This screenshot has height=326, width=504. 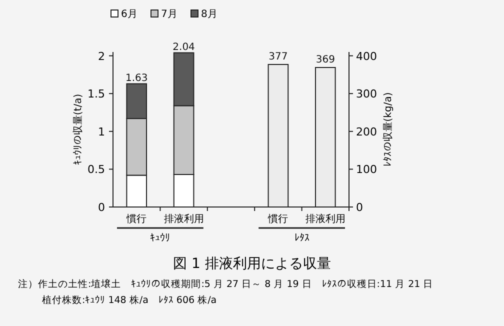 I want to click on y2-tick-label: 300, so click(x=366, y=94).